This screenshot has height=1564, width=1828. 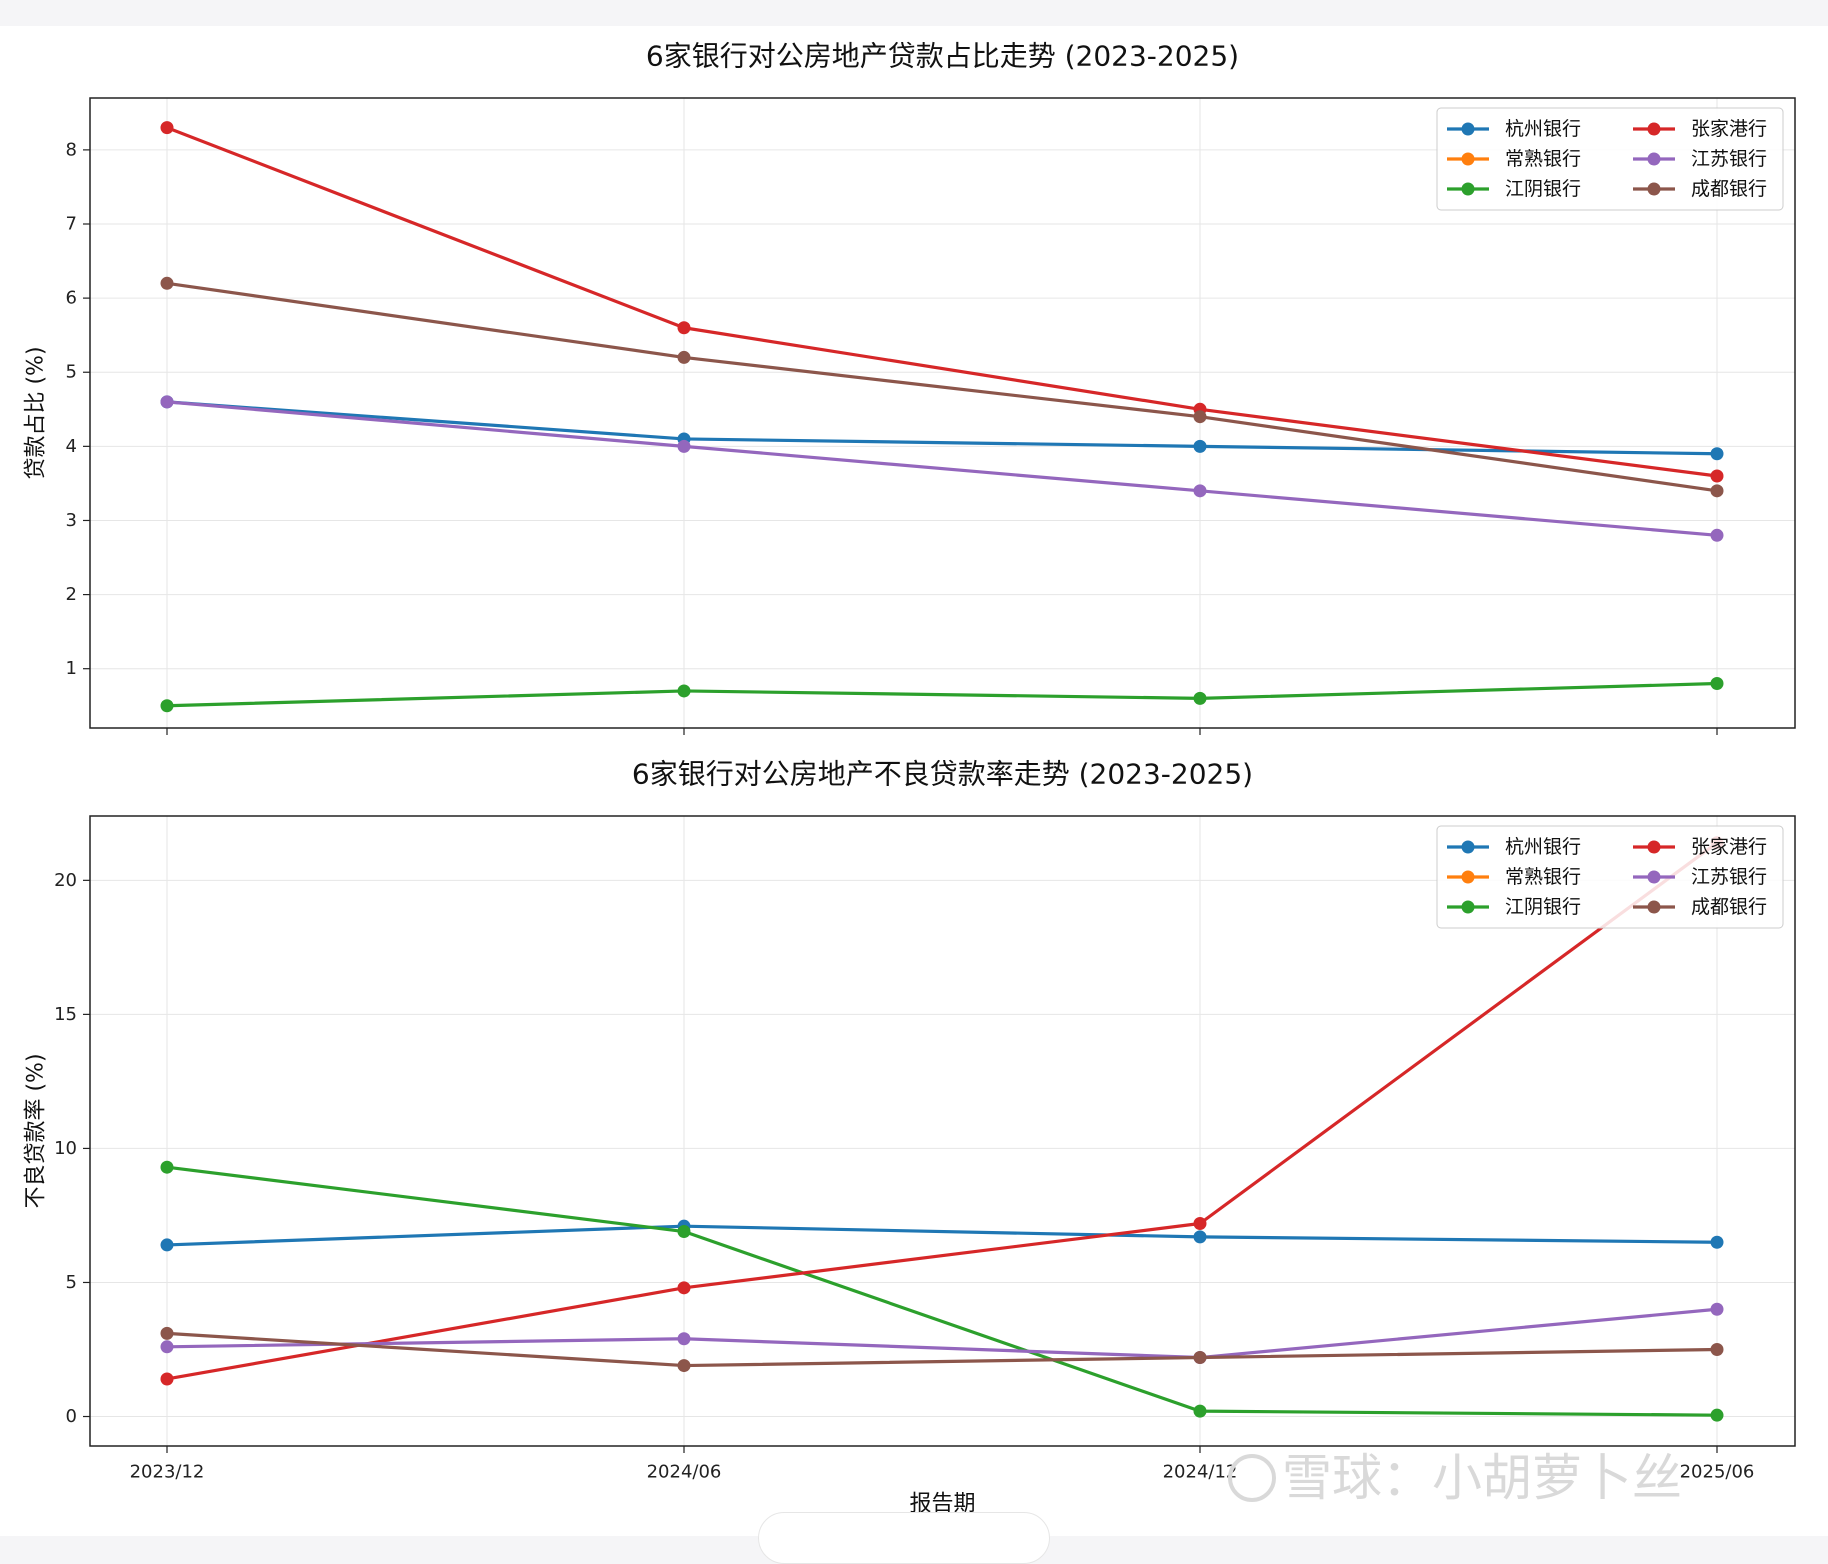 I want to click on legend-item: 张家港行, so click(x=1700, y=847).